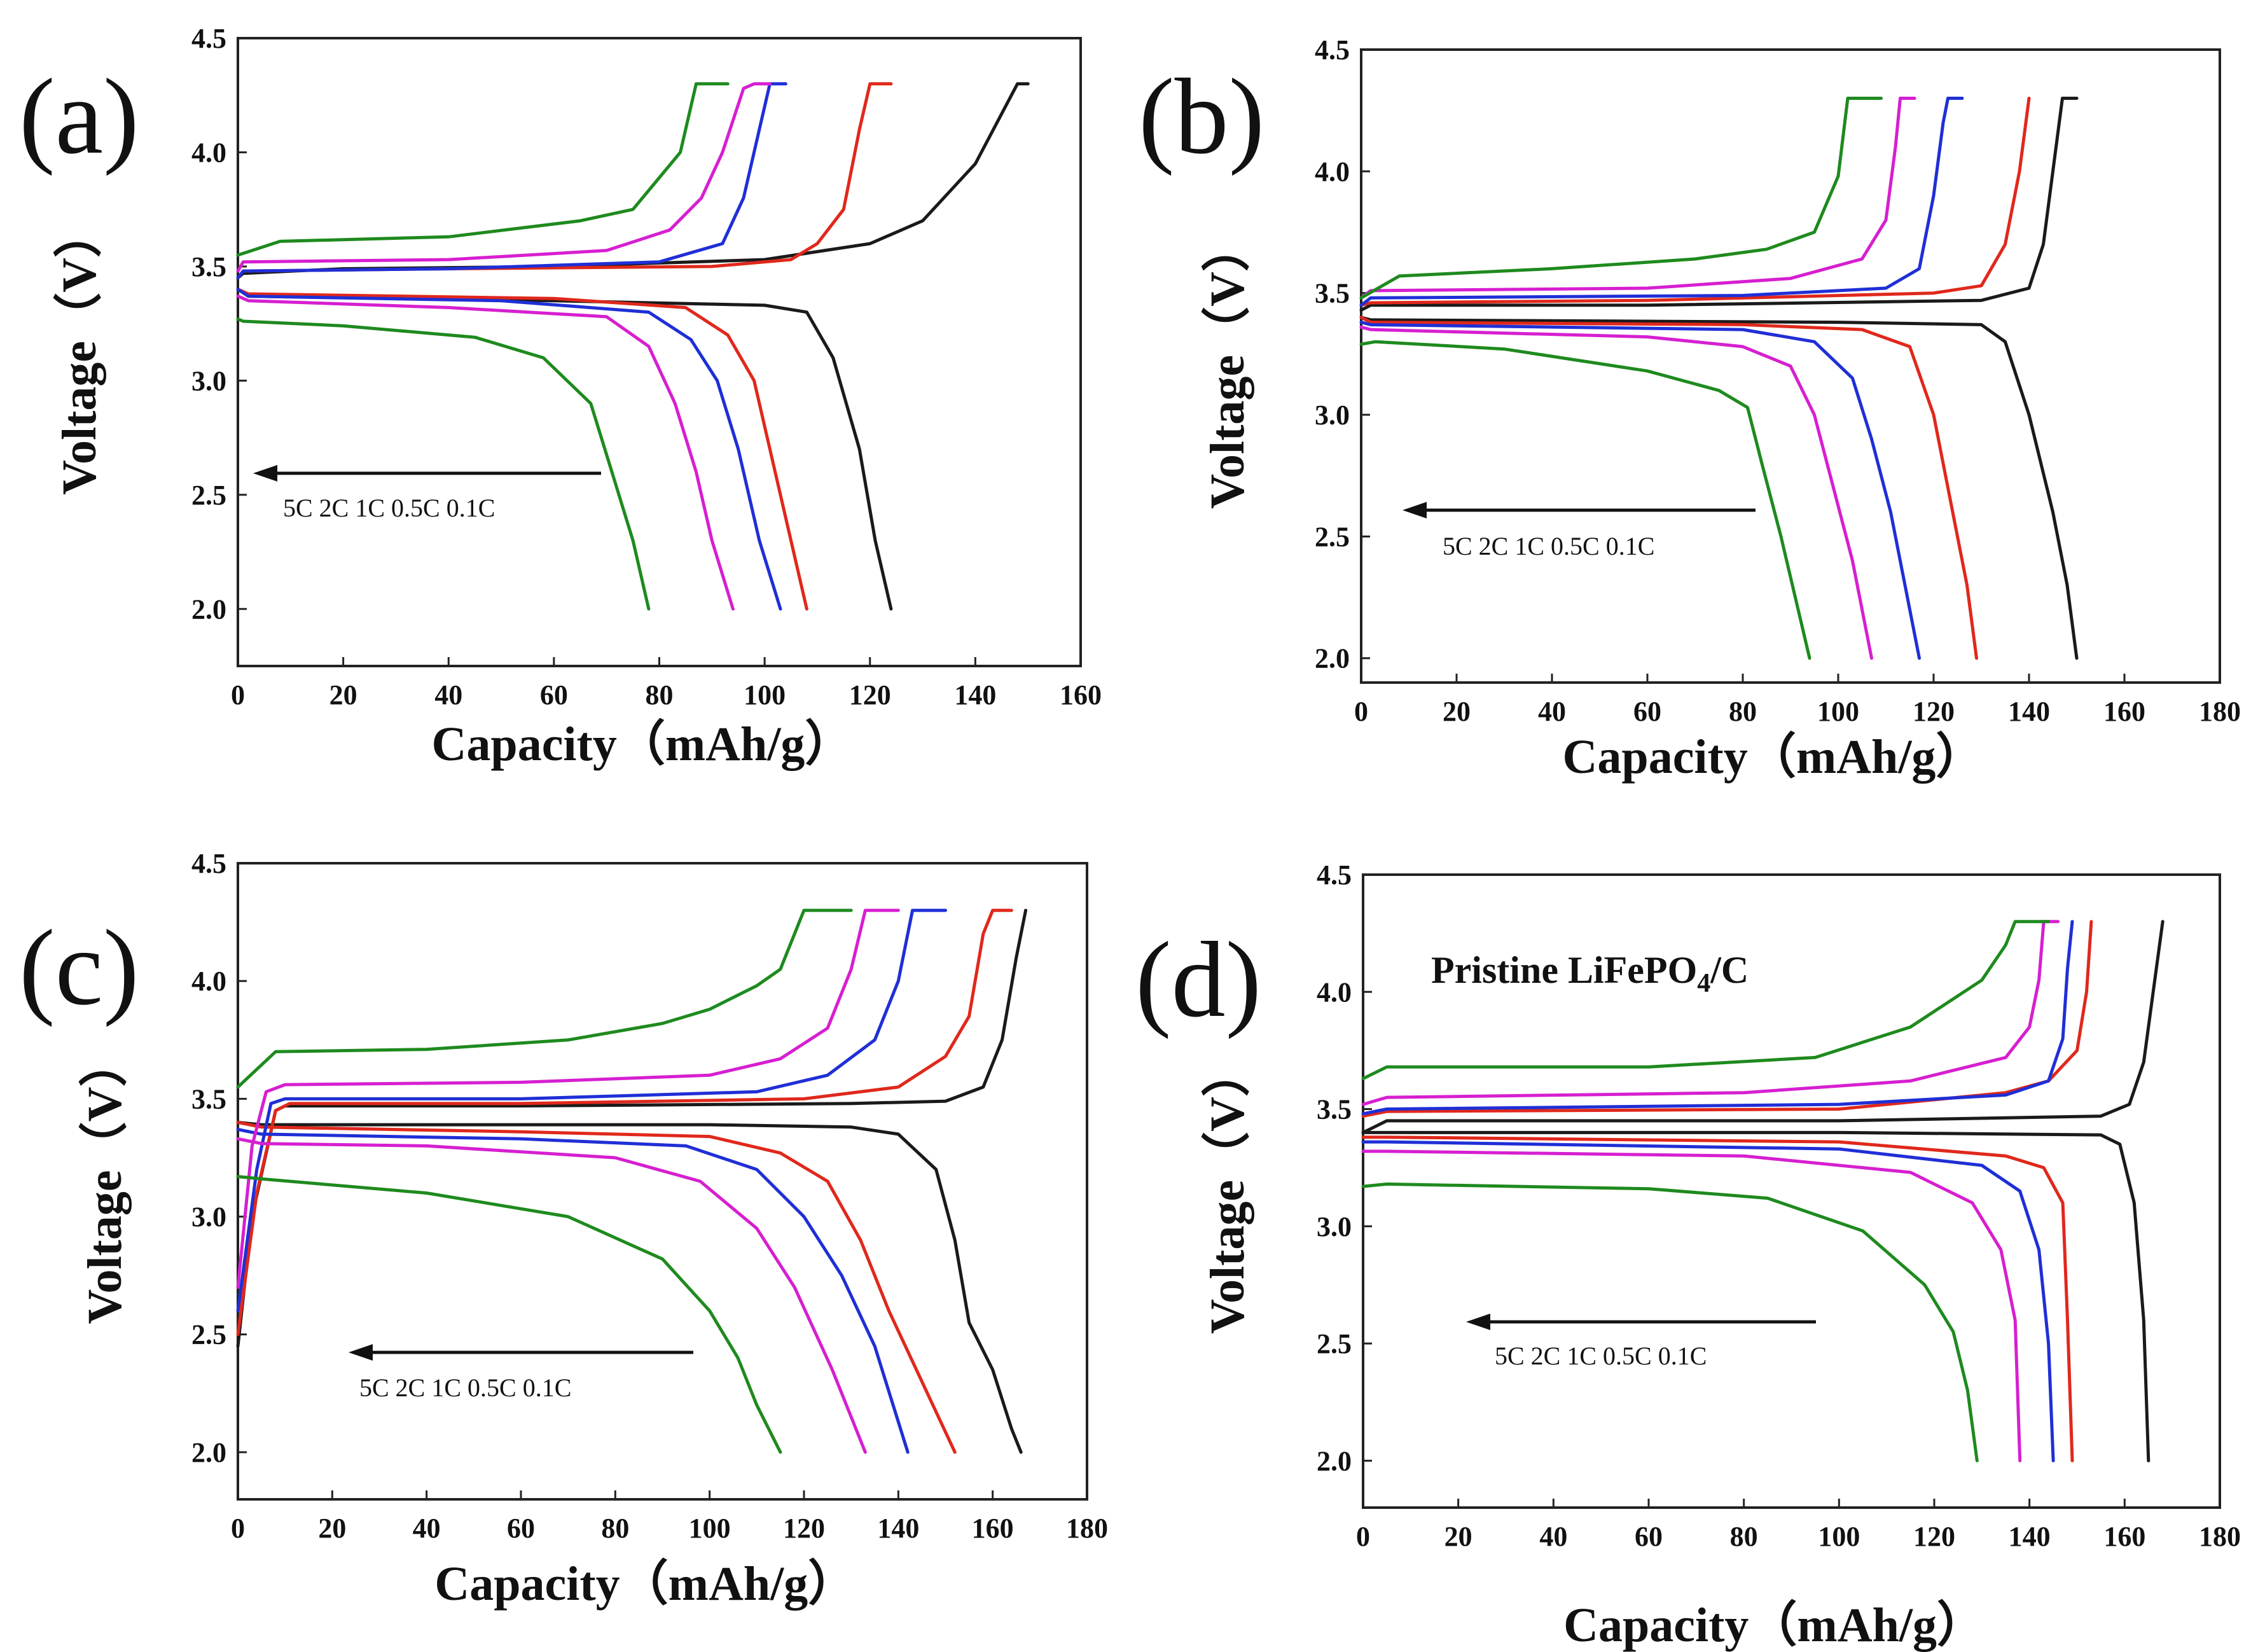 The width and height of the screenshot is (2258, 1652). What do you see at coordinates (1201, 116) in the screenshot?
I see `panel-label: (b)` at bounding box center [1201, 116].